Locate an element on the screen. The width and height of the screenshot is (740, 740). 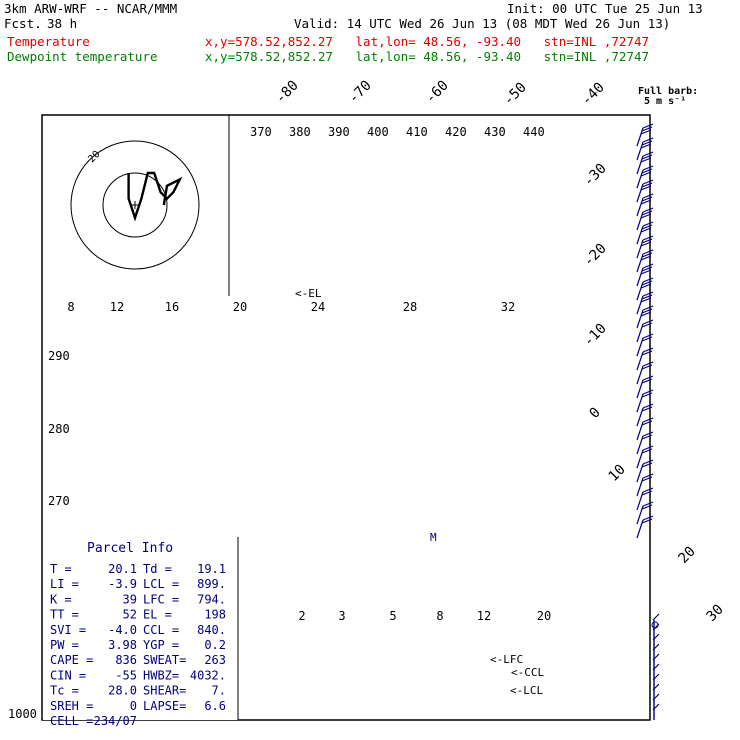
parcel-info-value: 52 is located at coordinates (130, 615).